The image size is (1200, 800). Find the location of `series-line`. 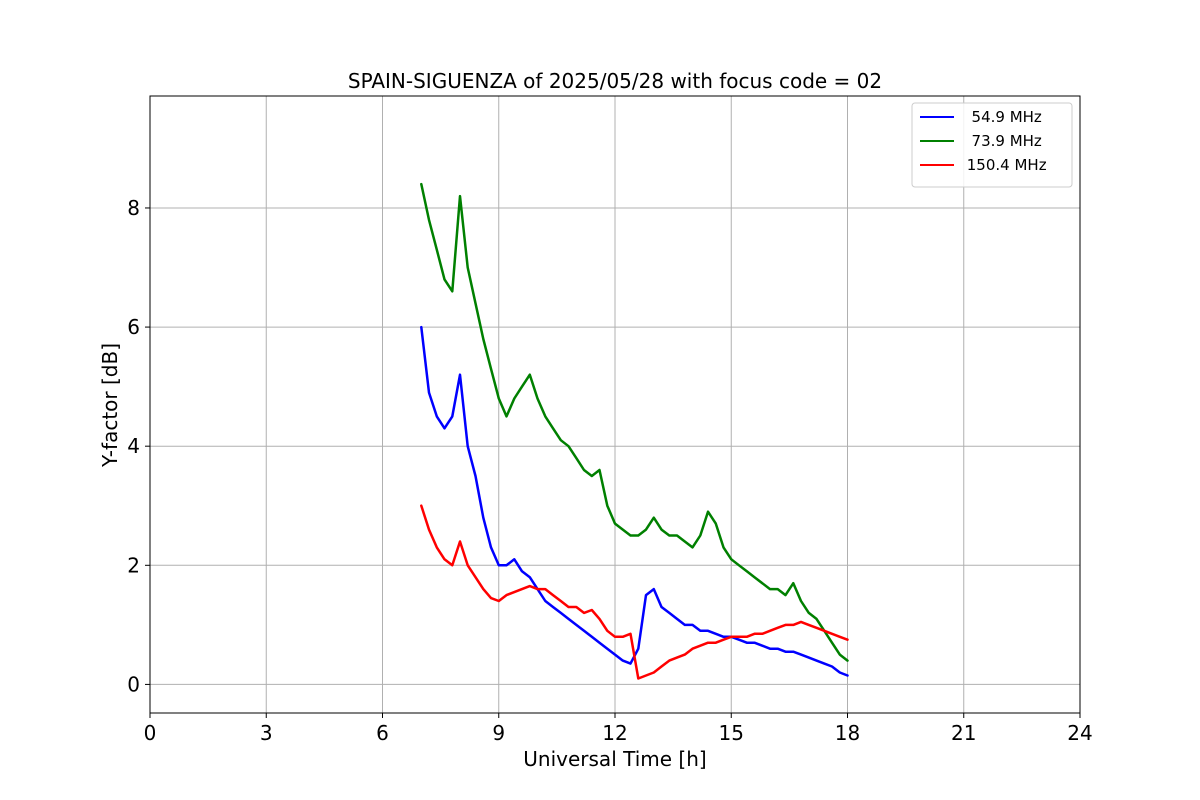

series-line is located at coordinates (634, 592).